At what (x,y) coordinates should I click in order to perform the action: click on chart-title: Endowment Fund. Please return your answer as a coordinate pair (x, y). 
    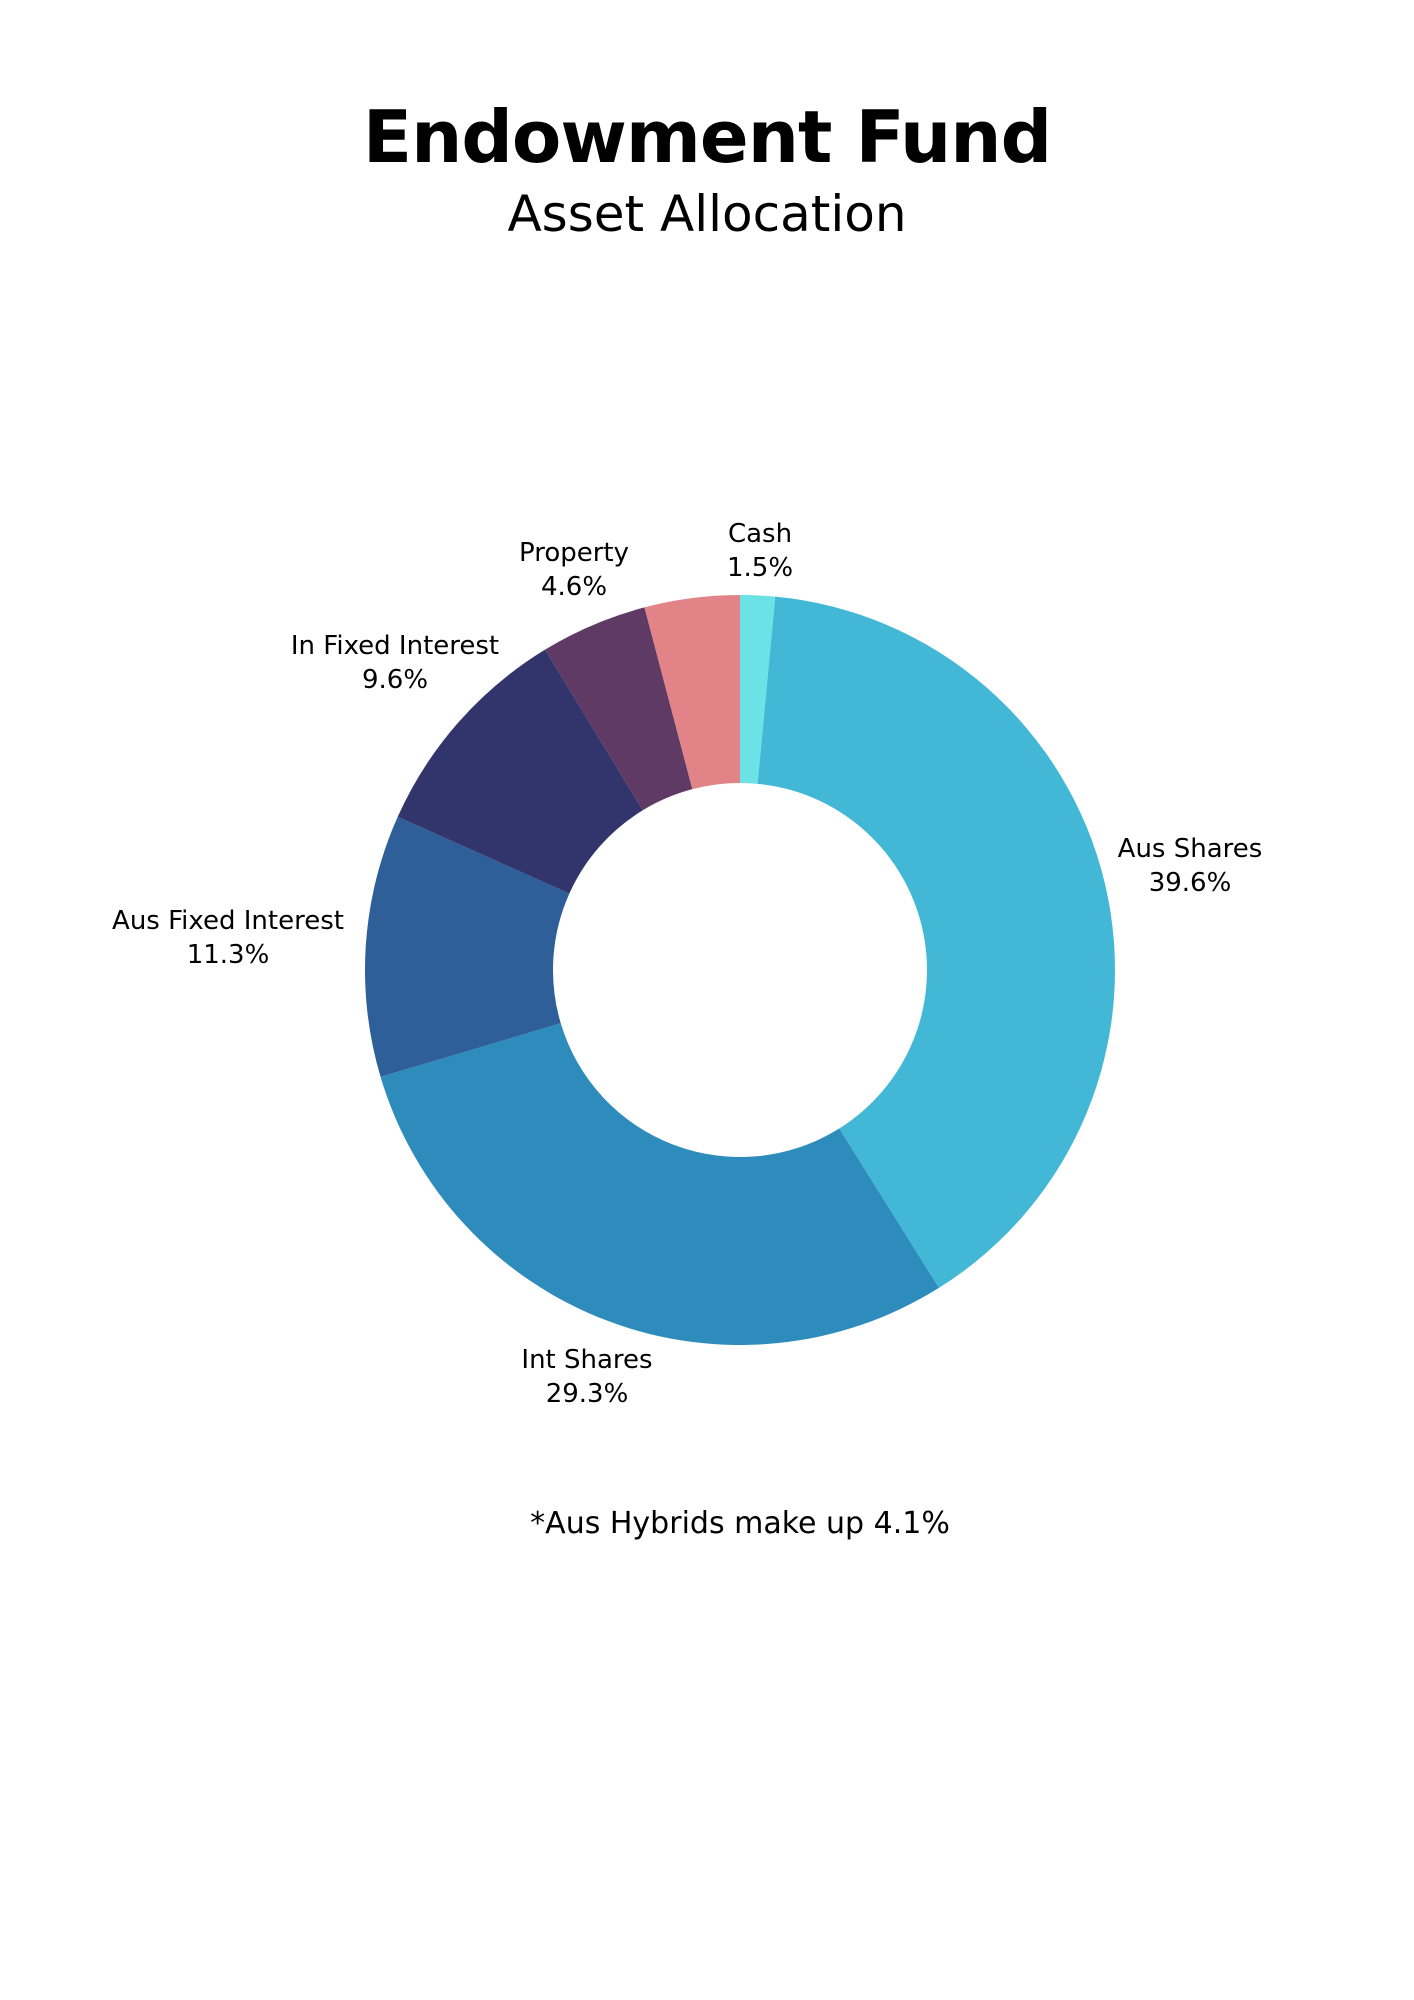
    Looking at the image, I should click on (707, 137).